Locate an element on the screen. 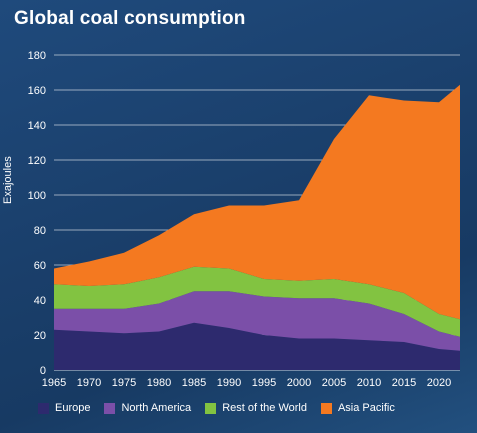 The image size is (477, 433). x-tick-1965: 1965 is located at coordinates (54, 383).